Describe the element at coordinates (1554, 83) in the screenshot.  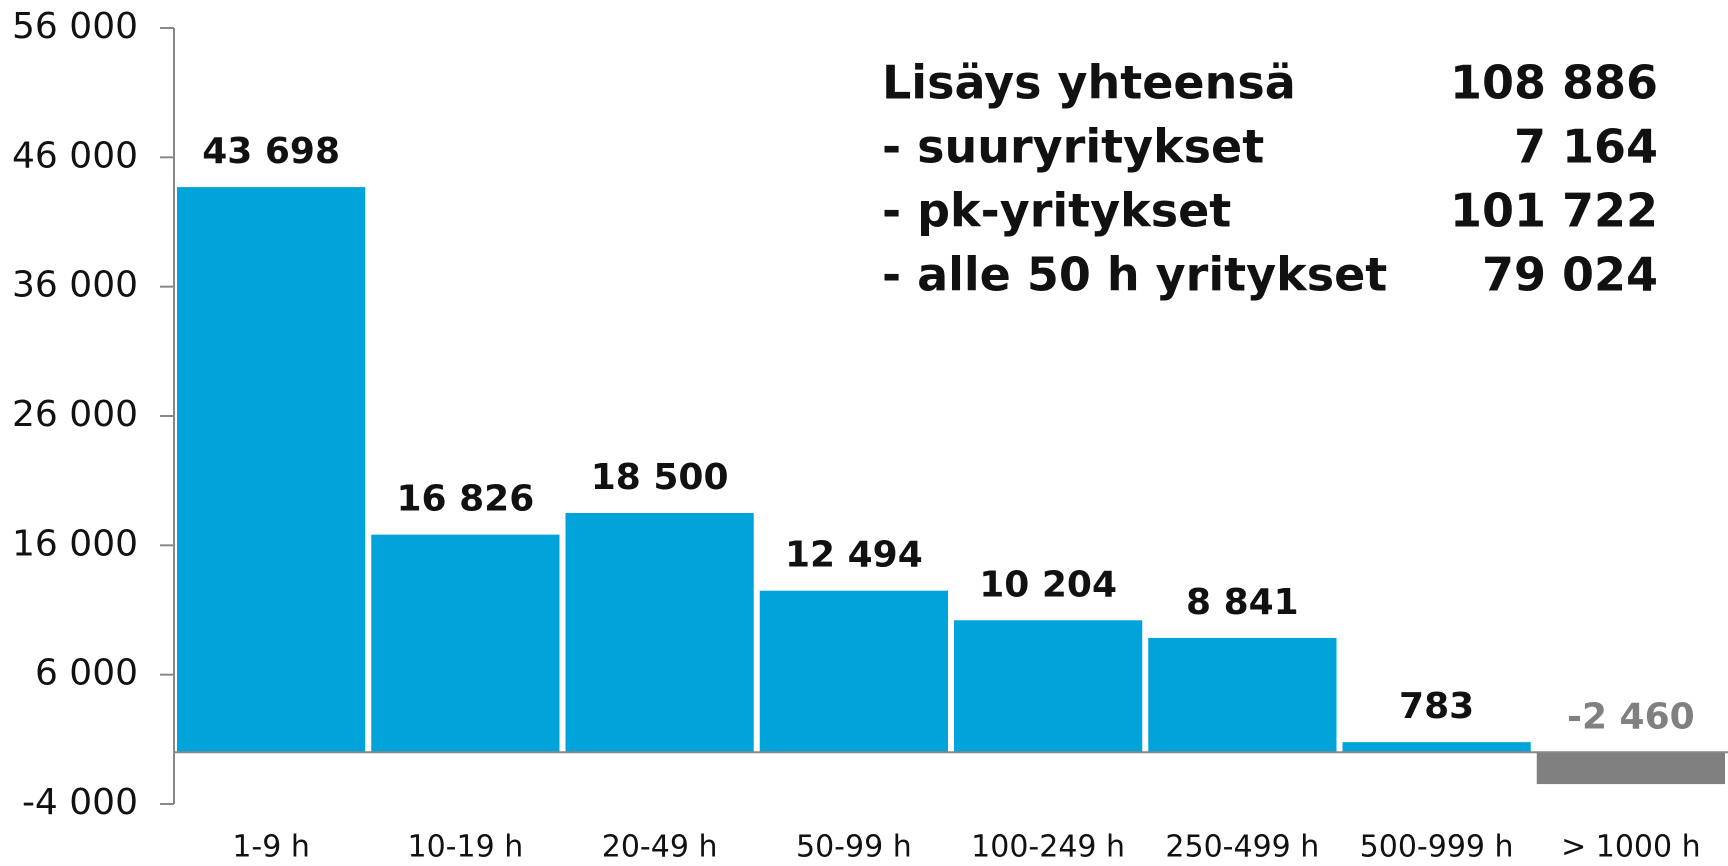
I see `summary-value: 108 886` at that location.